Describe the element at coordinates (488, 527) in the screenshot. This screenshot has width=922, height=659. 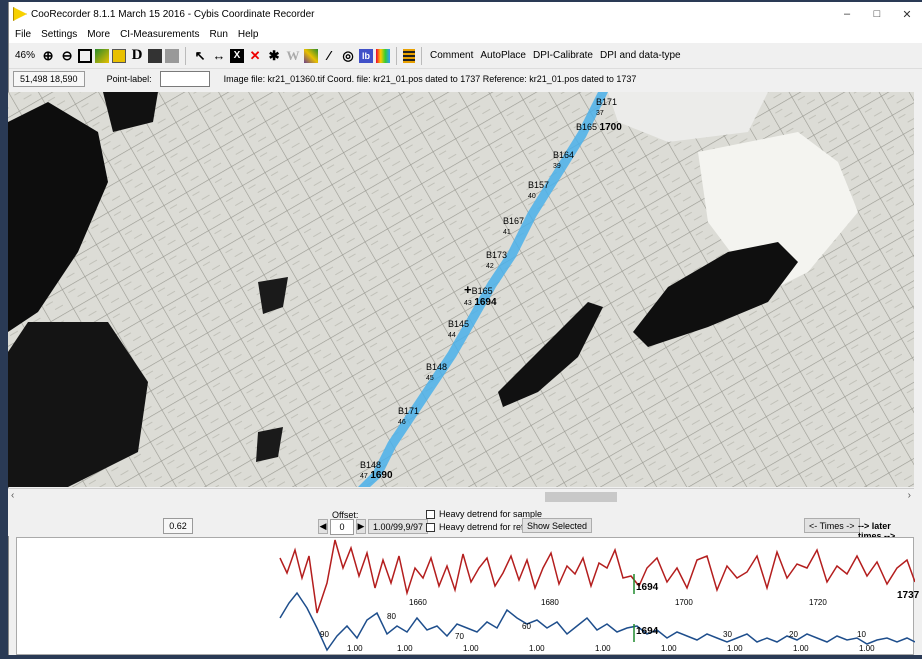
I see `heavy-detrend-reference: Heavy detrend for reference` at that location.